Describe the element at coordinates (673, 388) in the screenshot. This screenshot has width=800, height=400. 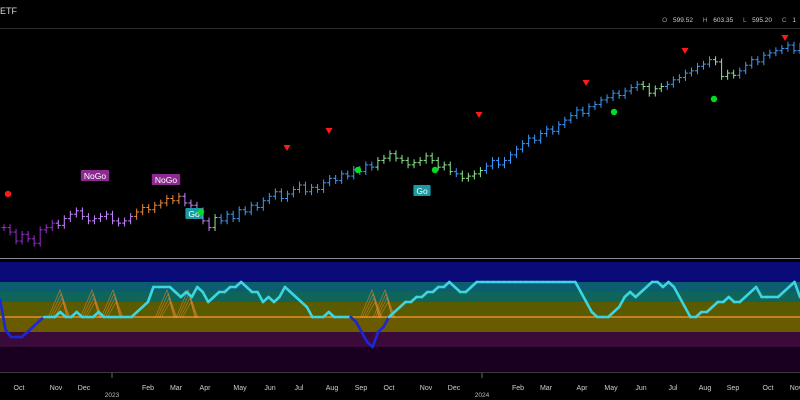
I see `x-tick-label: Jul` at that location.